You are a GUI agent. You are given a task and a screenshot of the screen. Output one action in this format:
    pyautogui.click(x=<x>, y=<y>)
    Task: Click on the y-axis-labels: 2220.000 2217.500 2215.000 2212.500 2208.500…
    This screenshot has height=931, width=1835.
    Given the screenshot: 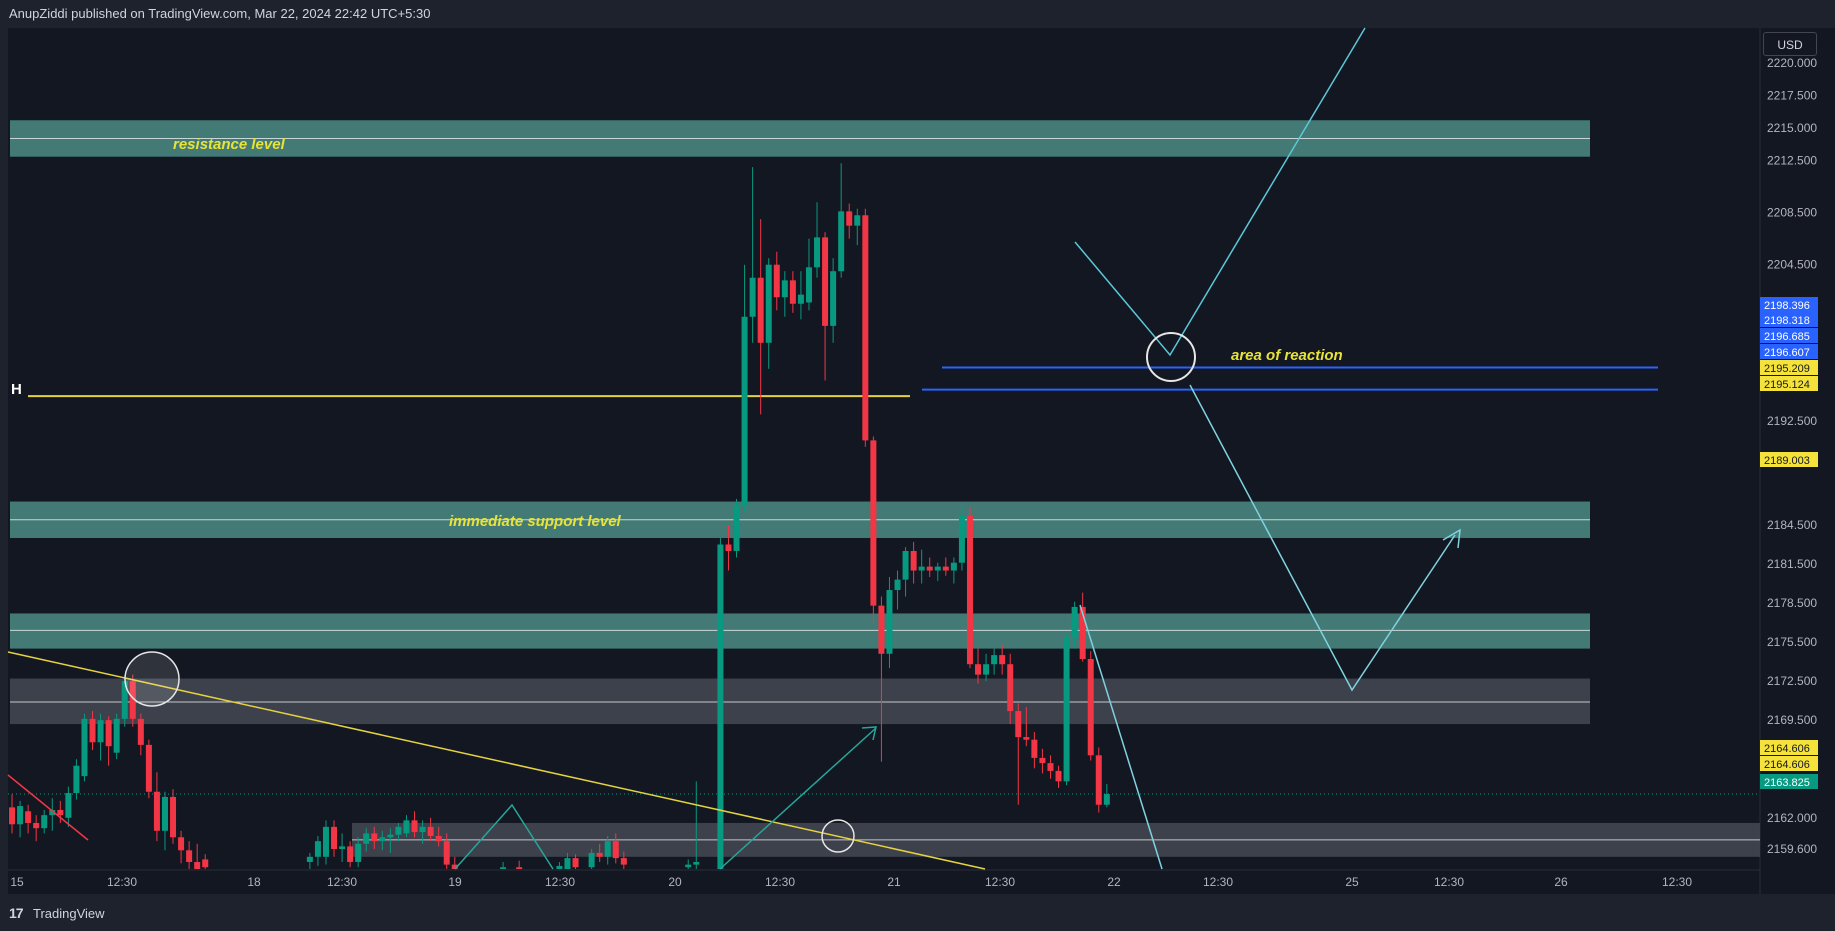 What is the action you would take?
    pyautogui.click(x=1792, y=456)
    